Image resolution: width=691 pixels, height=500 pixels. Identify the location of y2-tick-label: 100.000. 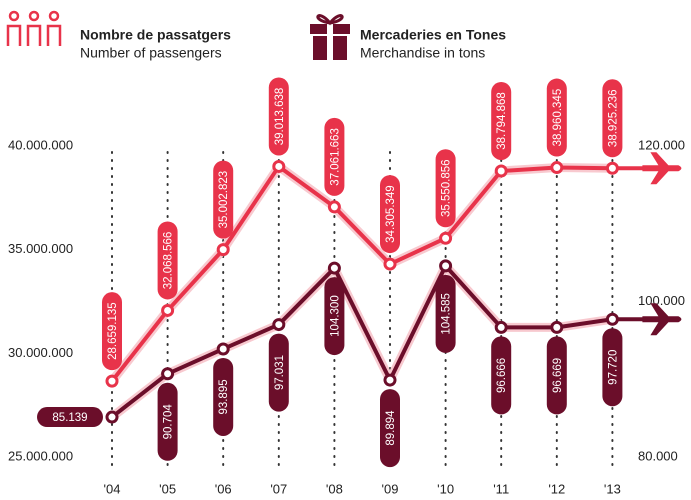
(661, 300).